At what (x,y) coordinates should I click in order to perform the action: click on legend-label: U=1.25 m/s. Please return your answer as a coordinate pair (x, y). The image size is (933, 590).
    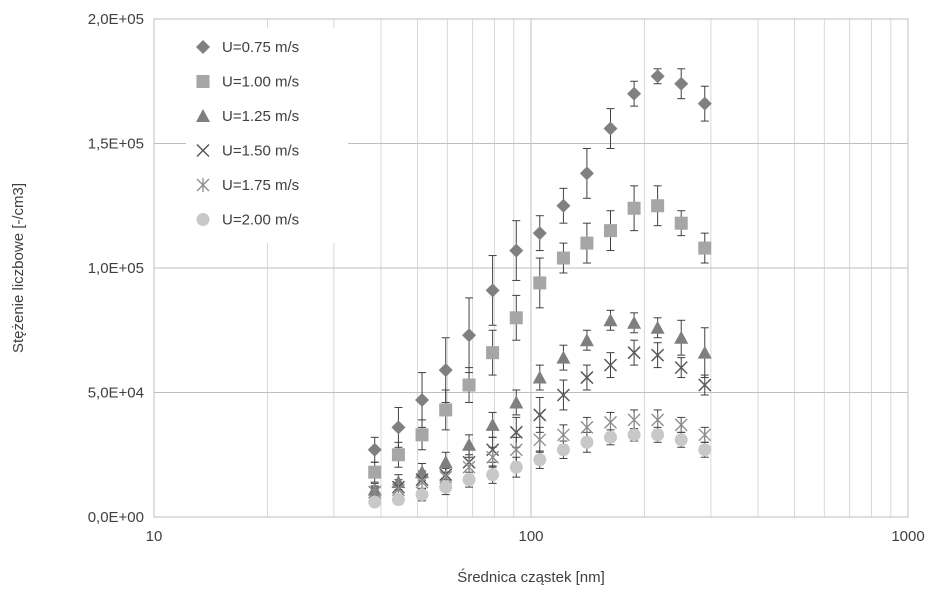
    Looking at the image, I should click on (260, 116).